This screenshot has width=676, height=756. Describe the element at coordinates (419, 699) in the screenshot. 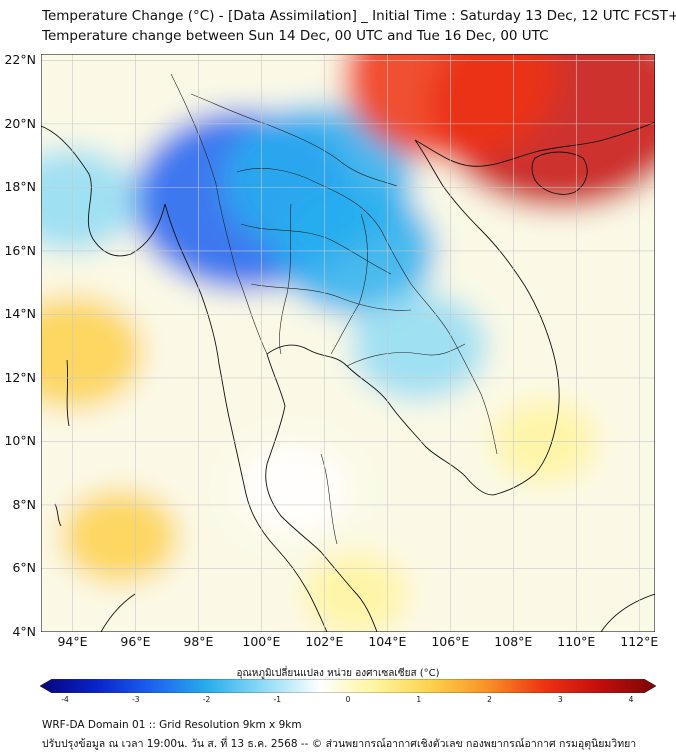

I see `colorbar-tick-label: 1` at that location.